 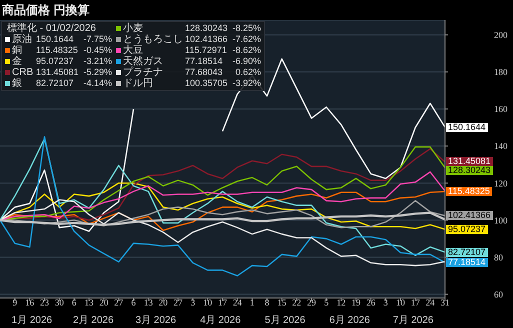 I want to click on text: 天然ガス 77.18514 -6.90%, so click(x=192, y=61).